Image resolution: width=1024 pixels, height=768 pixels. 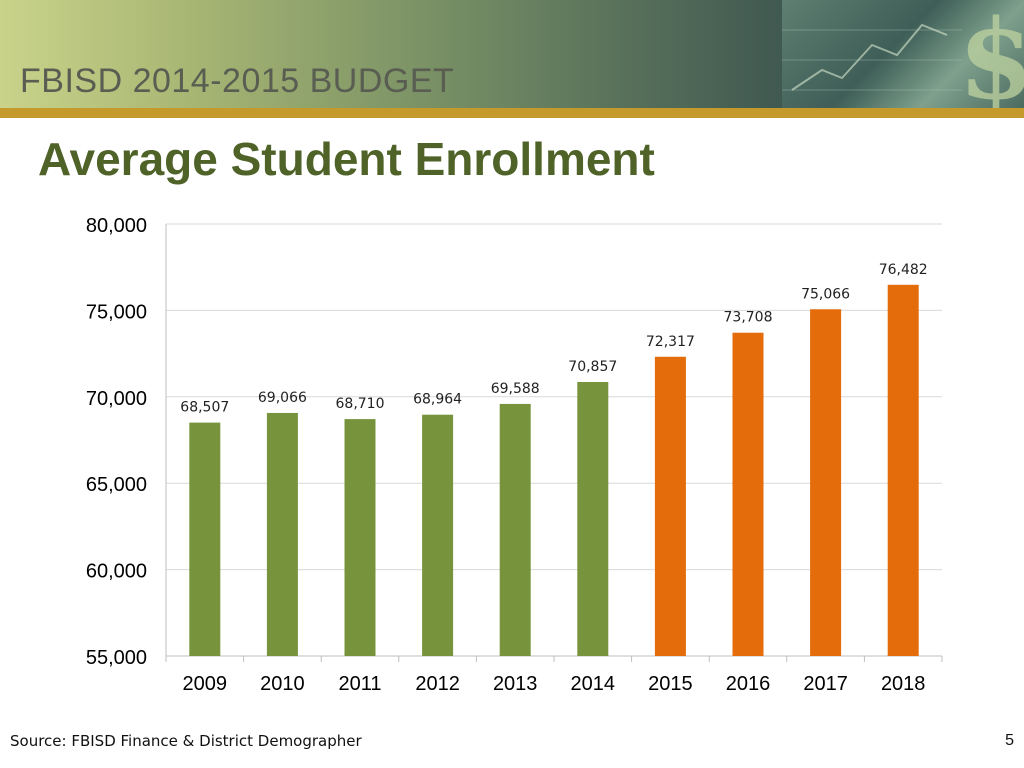 I want to click on data-label: 76,482, so click(x=903, y=270).